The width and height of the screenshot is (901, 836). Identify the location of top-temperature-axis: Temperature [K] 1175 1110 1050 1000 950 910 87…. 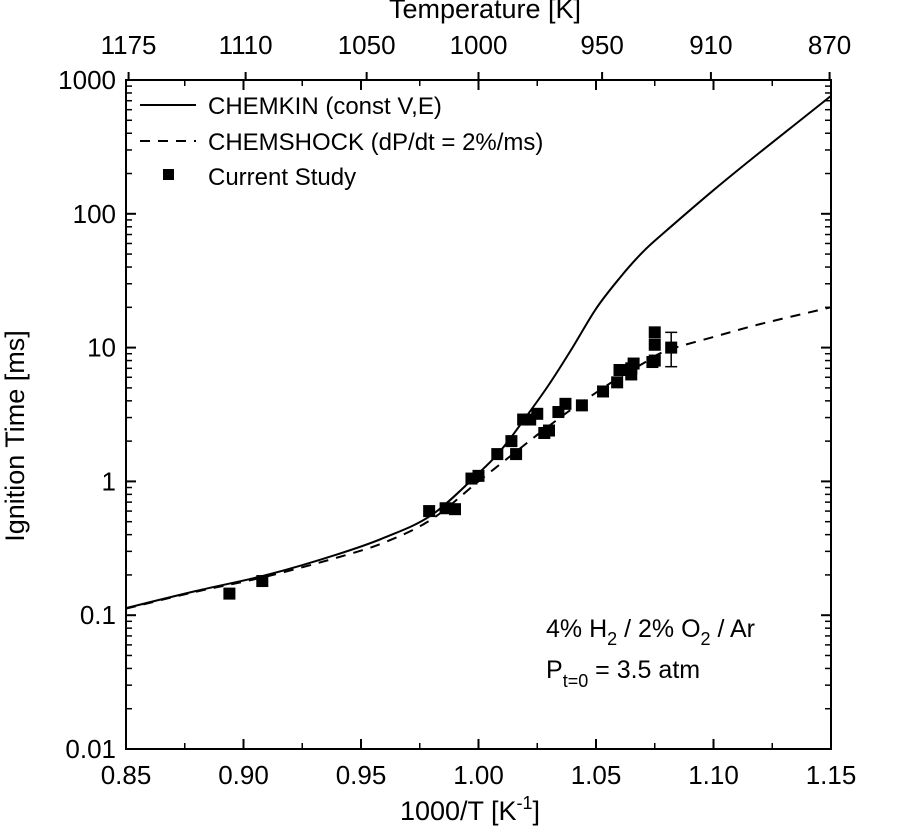
(476, 40).